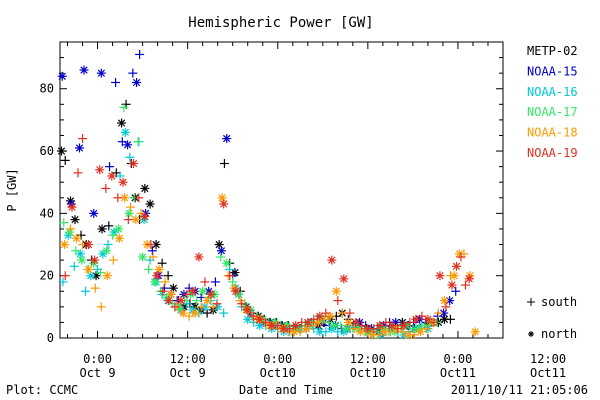 Image resolution: width=600 pixels, height=400 pixels. What do you see at coordinates (531, 302) in the screenshot?
I see `legend-south-marker` at bounding box center [531, 302].